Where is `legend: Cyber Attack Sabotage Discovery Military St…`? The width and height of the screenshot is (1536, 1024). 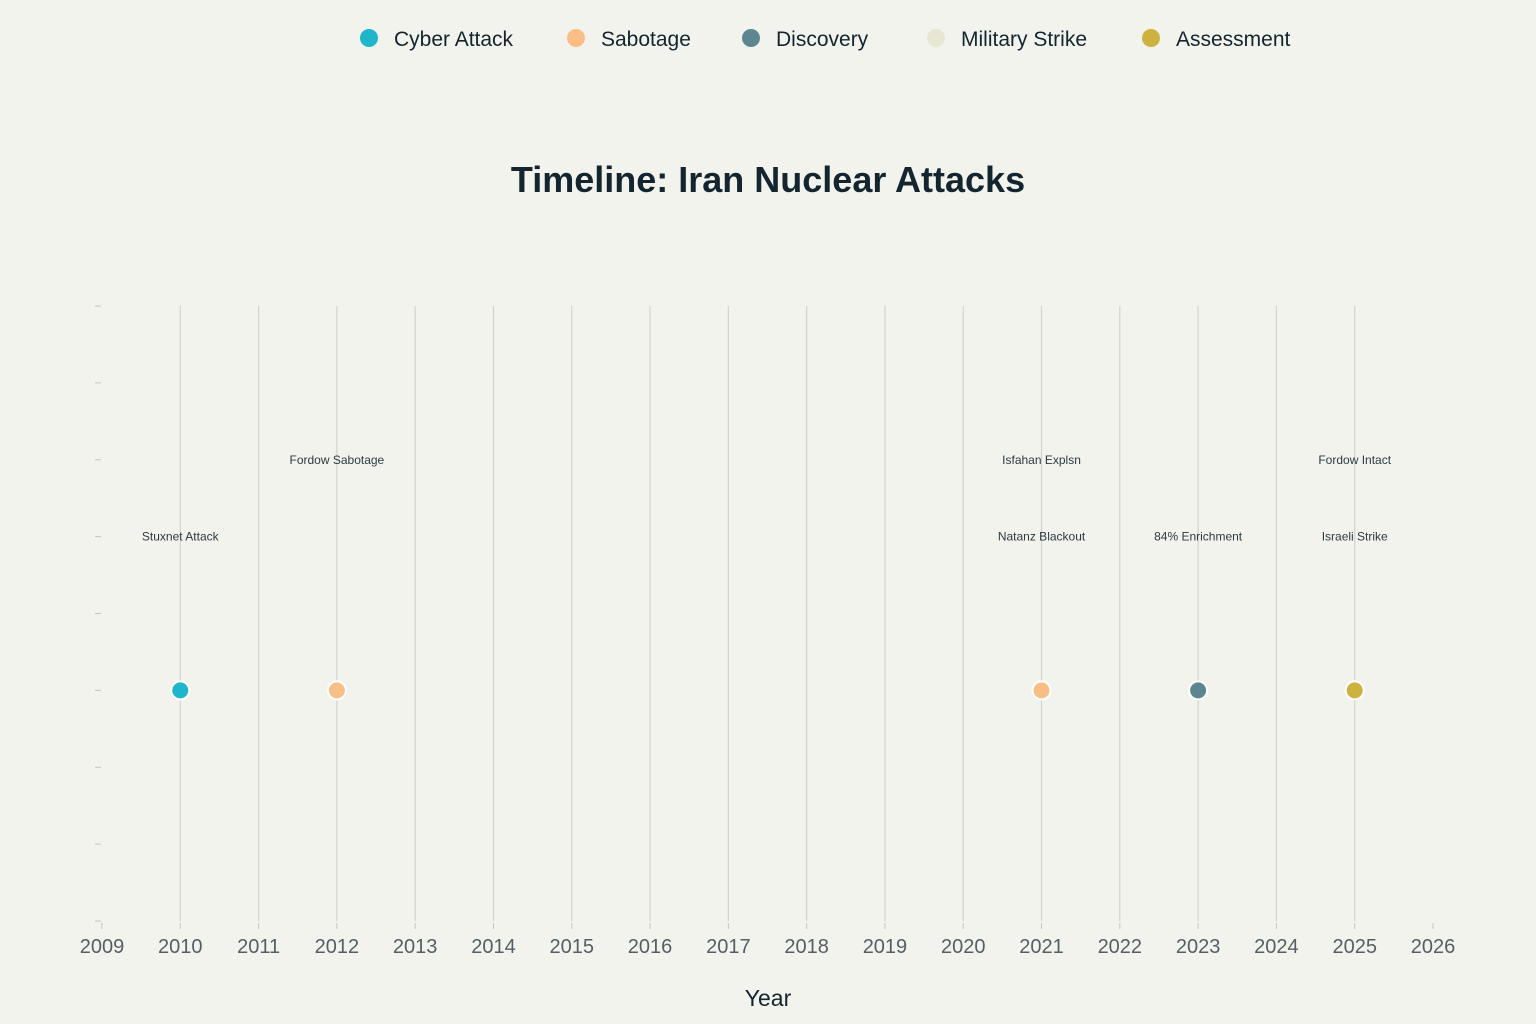 legend: Cyber Attack Sabotage Discovery Military St… is located at coordinates (825, 39).